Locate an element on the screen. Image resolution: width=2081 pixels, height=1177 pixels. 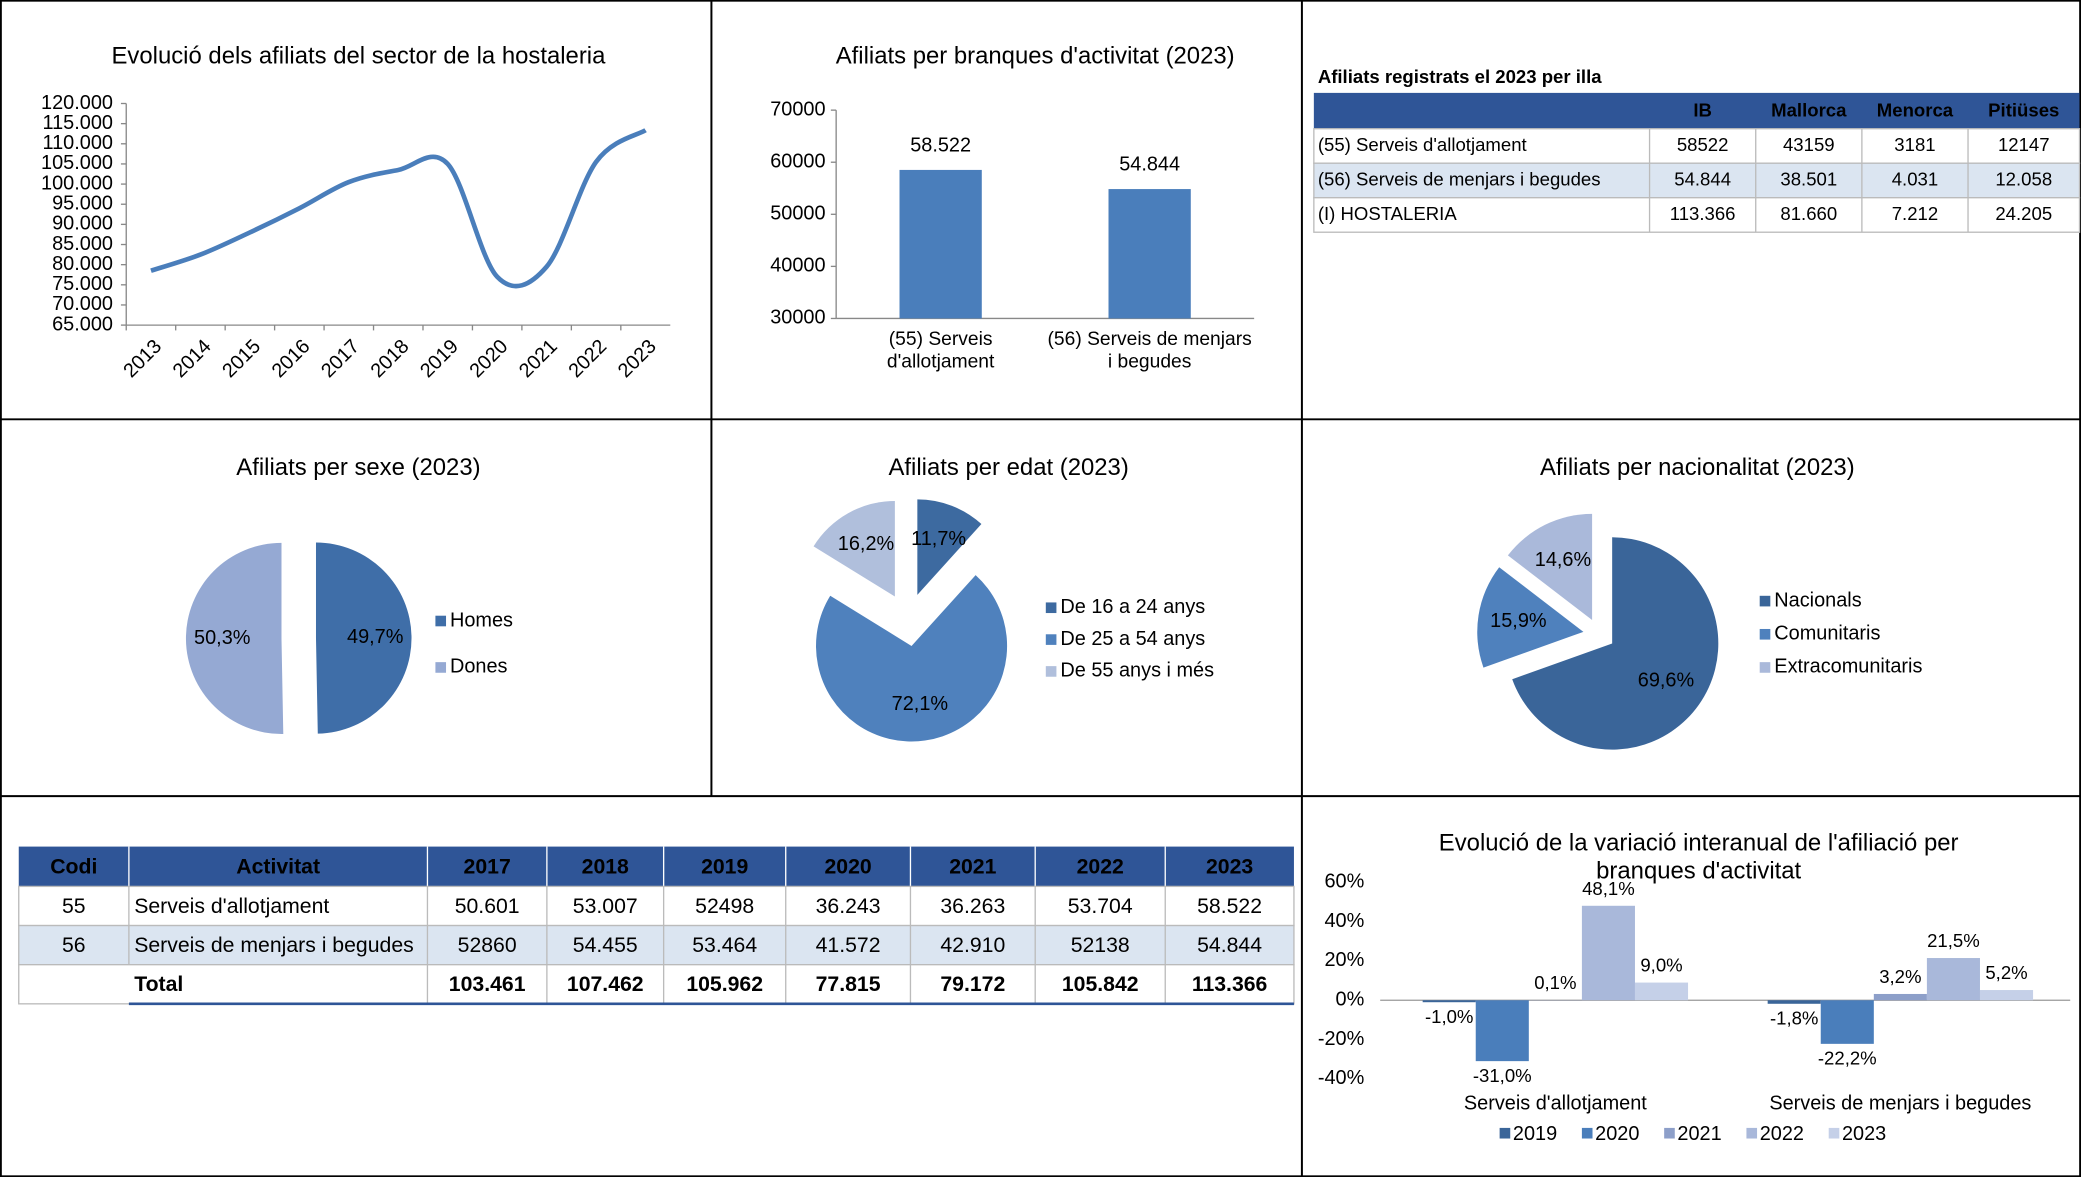
y-tick-label: 90.000 is located at coordinates (82, 224).